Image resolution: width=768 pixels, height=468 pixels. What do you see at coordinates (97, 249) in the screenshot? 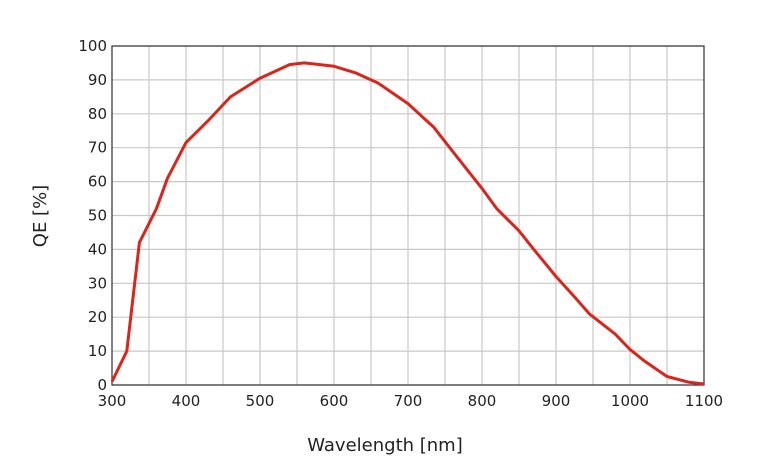
I see `y-tick-label: 40` at bounding box center [97, 249].